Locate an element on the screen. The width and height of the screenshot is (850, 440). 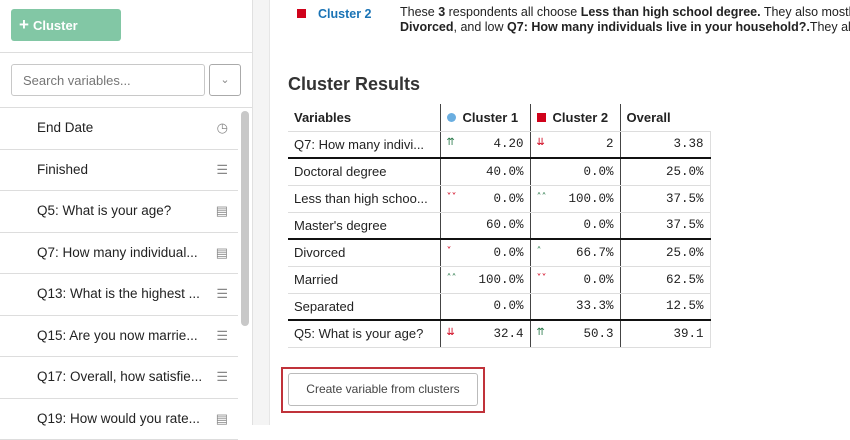
variable-item: Q5: What is your age? ▤ is located at coordinates (119, 212).